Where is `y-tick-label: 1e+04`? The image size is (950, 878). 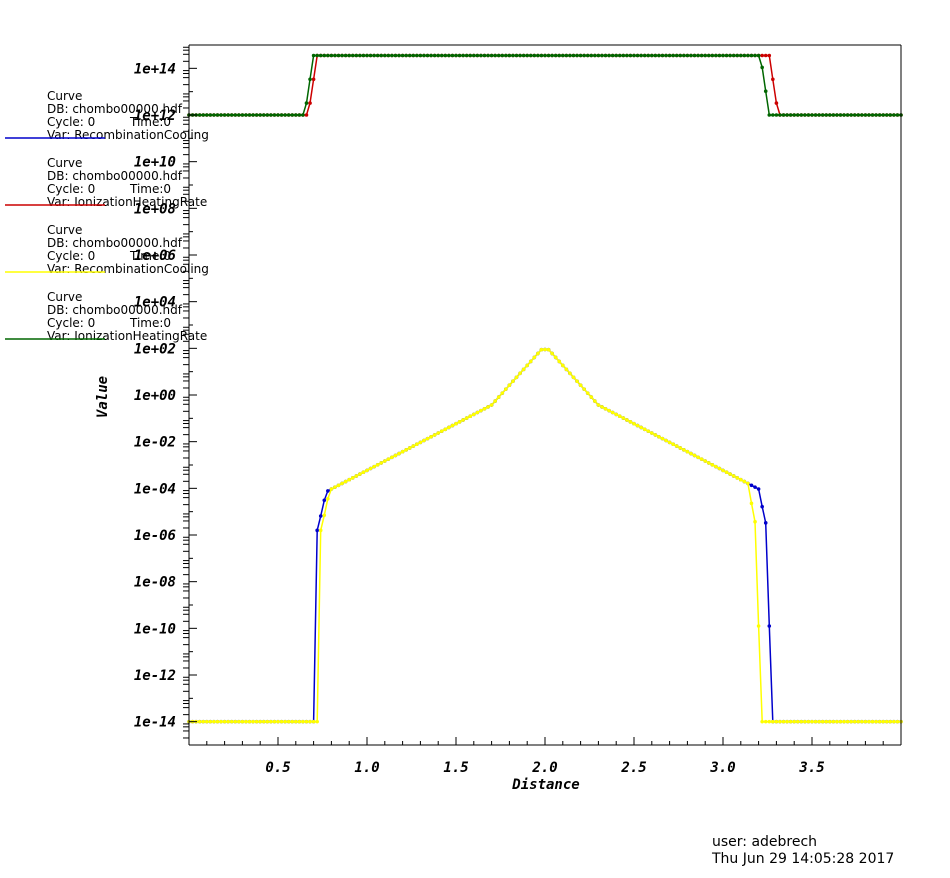 y-tick-label: 1e+04 is located at coordinates (155, 303).